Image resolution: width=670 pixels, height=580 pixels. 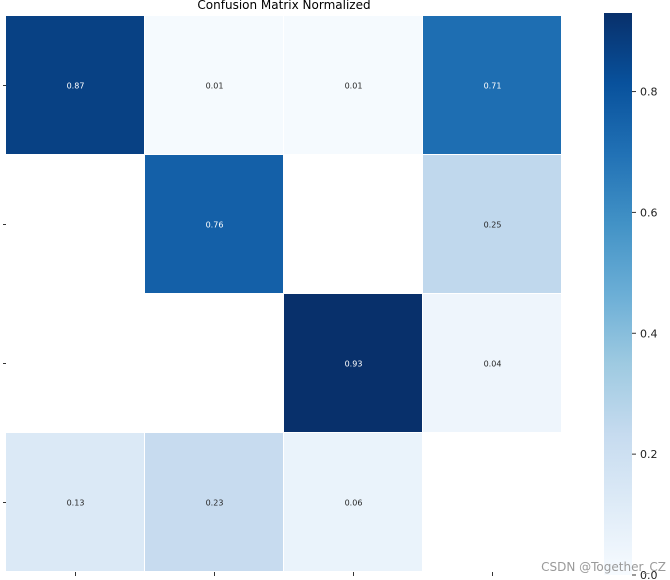 I want to click on heatmap-cell-r2-c3, so click(x=492, y=363).